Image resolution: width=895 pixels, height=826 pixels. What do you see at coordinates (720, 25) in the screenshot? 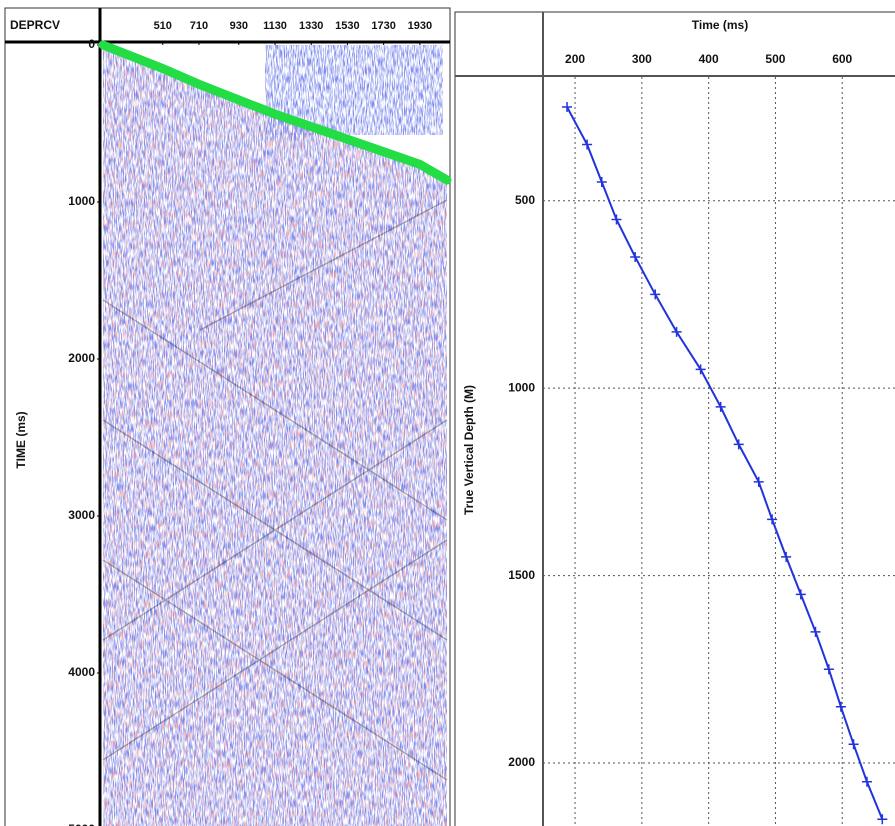
I see `x-axis-title: Time (ms)` at bounding box center [720, 25].